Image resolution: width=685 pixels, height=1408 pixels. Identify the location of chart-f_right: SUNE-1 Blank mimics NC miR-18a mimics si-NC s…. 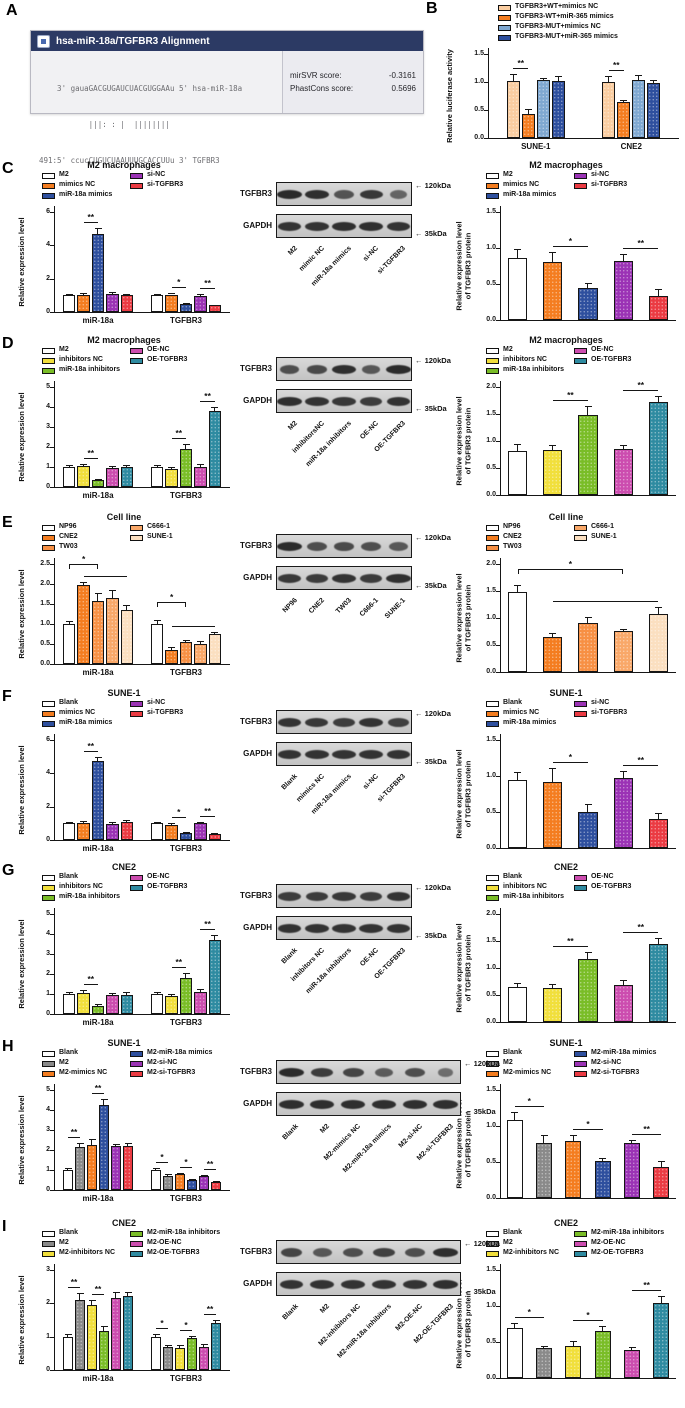
(566, 772).